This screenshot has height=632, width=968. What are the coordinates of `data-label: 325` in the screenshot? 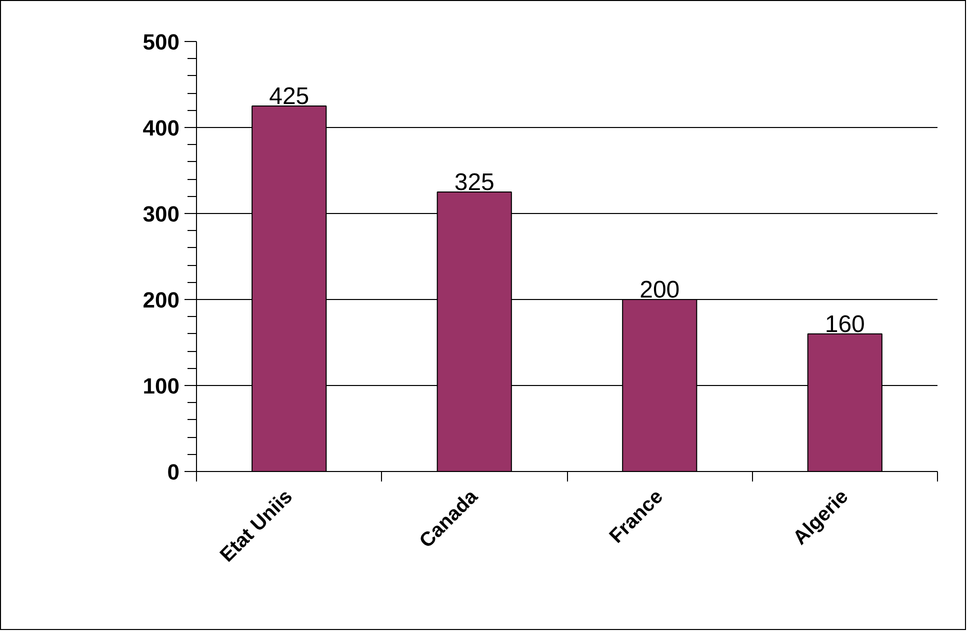 It's located at (474, 182).